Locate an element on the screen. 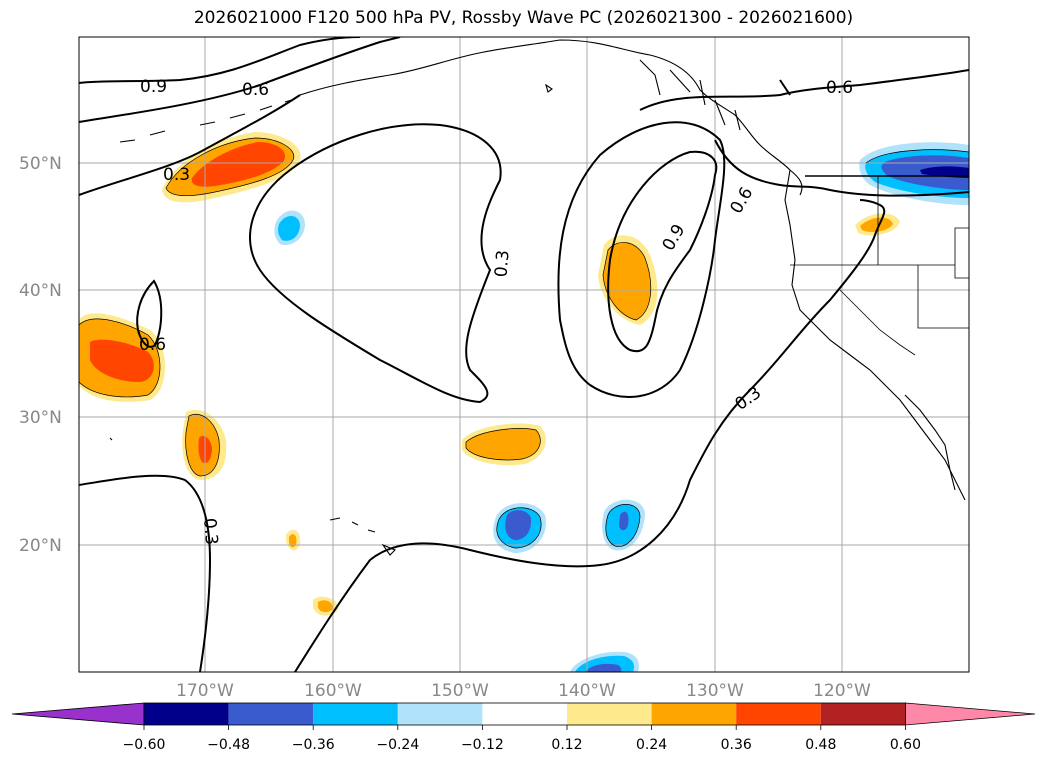 This screenshot has height=765, width=1047. colorbar-tick-label: −0.60 is located at coordinates (144, 745).